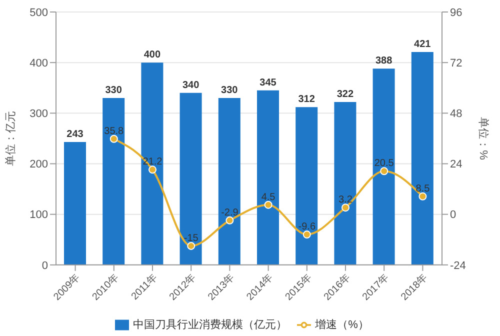 This screenshot has height=336, width=500. I want to click on data-label: 400, so click(152, 55).